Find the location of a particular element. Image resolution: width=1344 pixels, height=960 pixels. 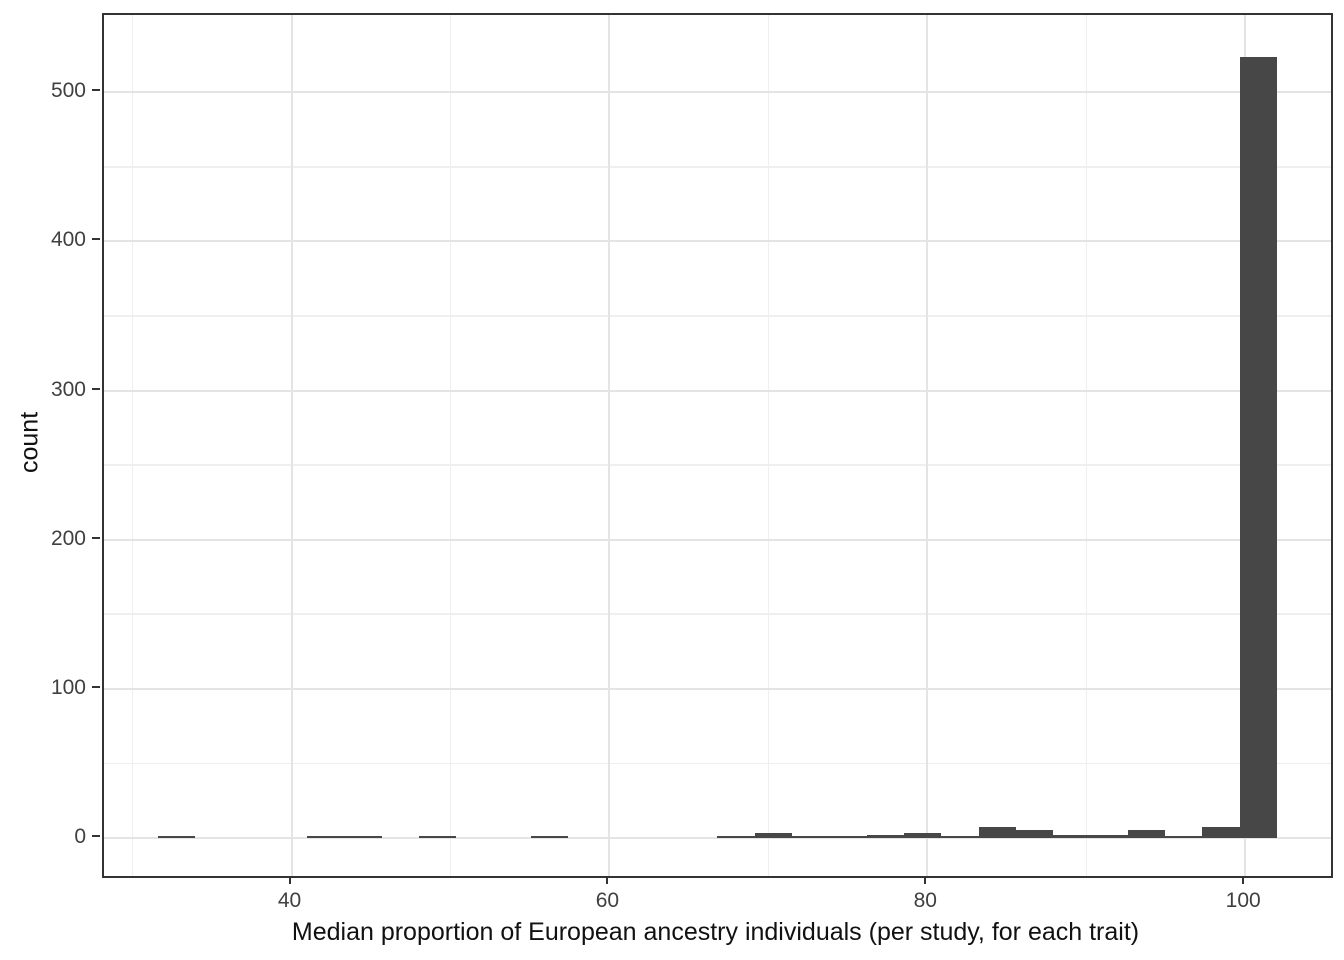

y-tick-label: 0 is located at coordinates (80, 836).